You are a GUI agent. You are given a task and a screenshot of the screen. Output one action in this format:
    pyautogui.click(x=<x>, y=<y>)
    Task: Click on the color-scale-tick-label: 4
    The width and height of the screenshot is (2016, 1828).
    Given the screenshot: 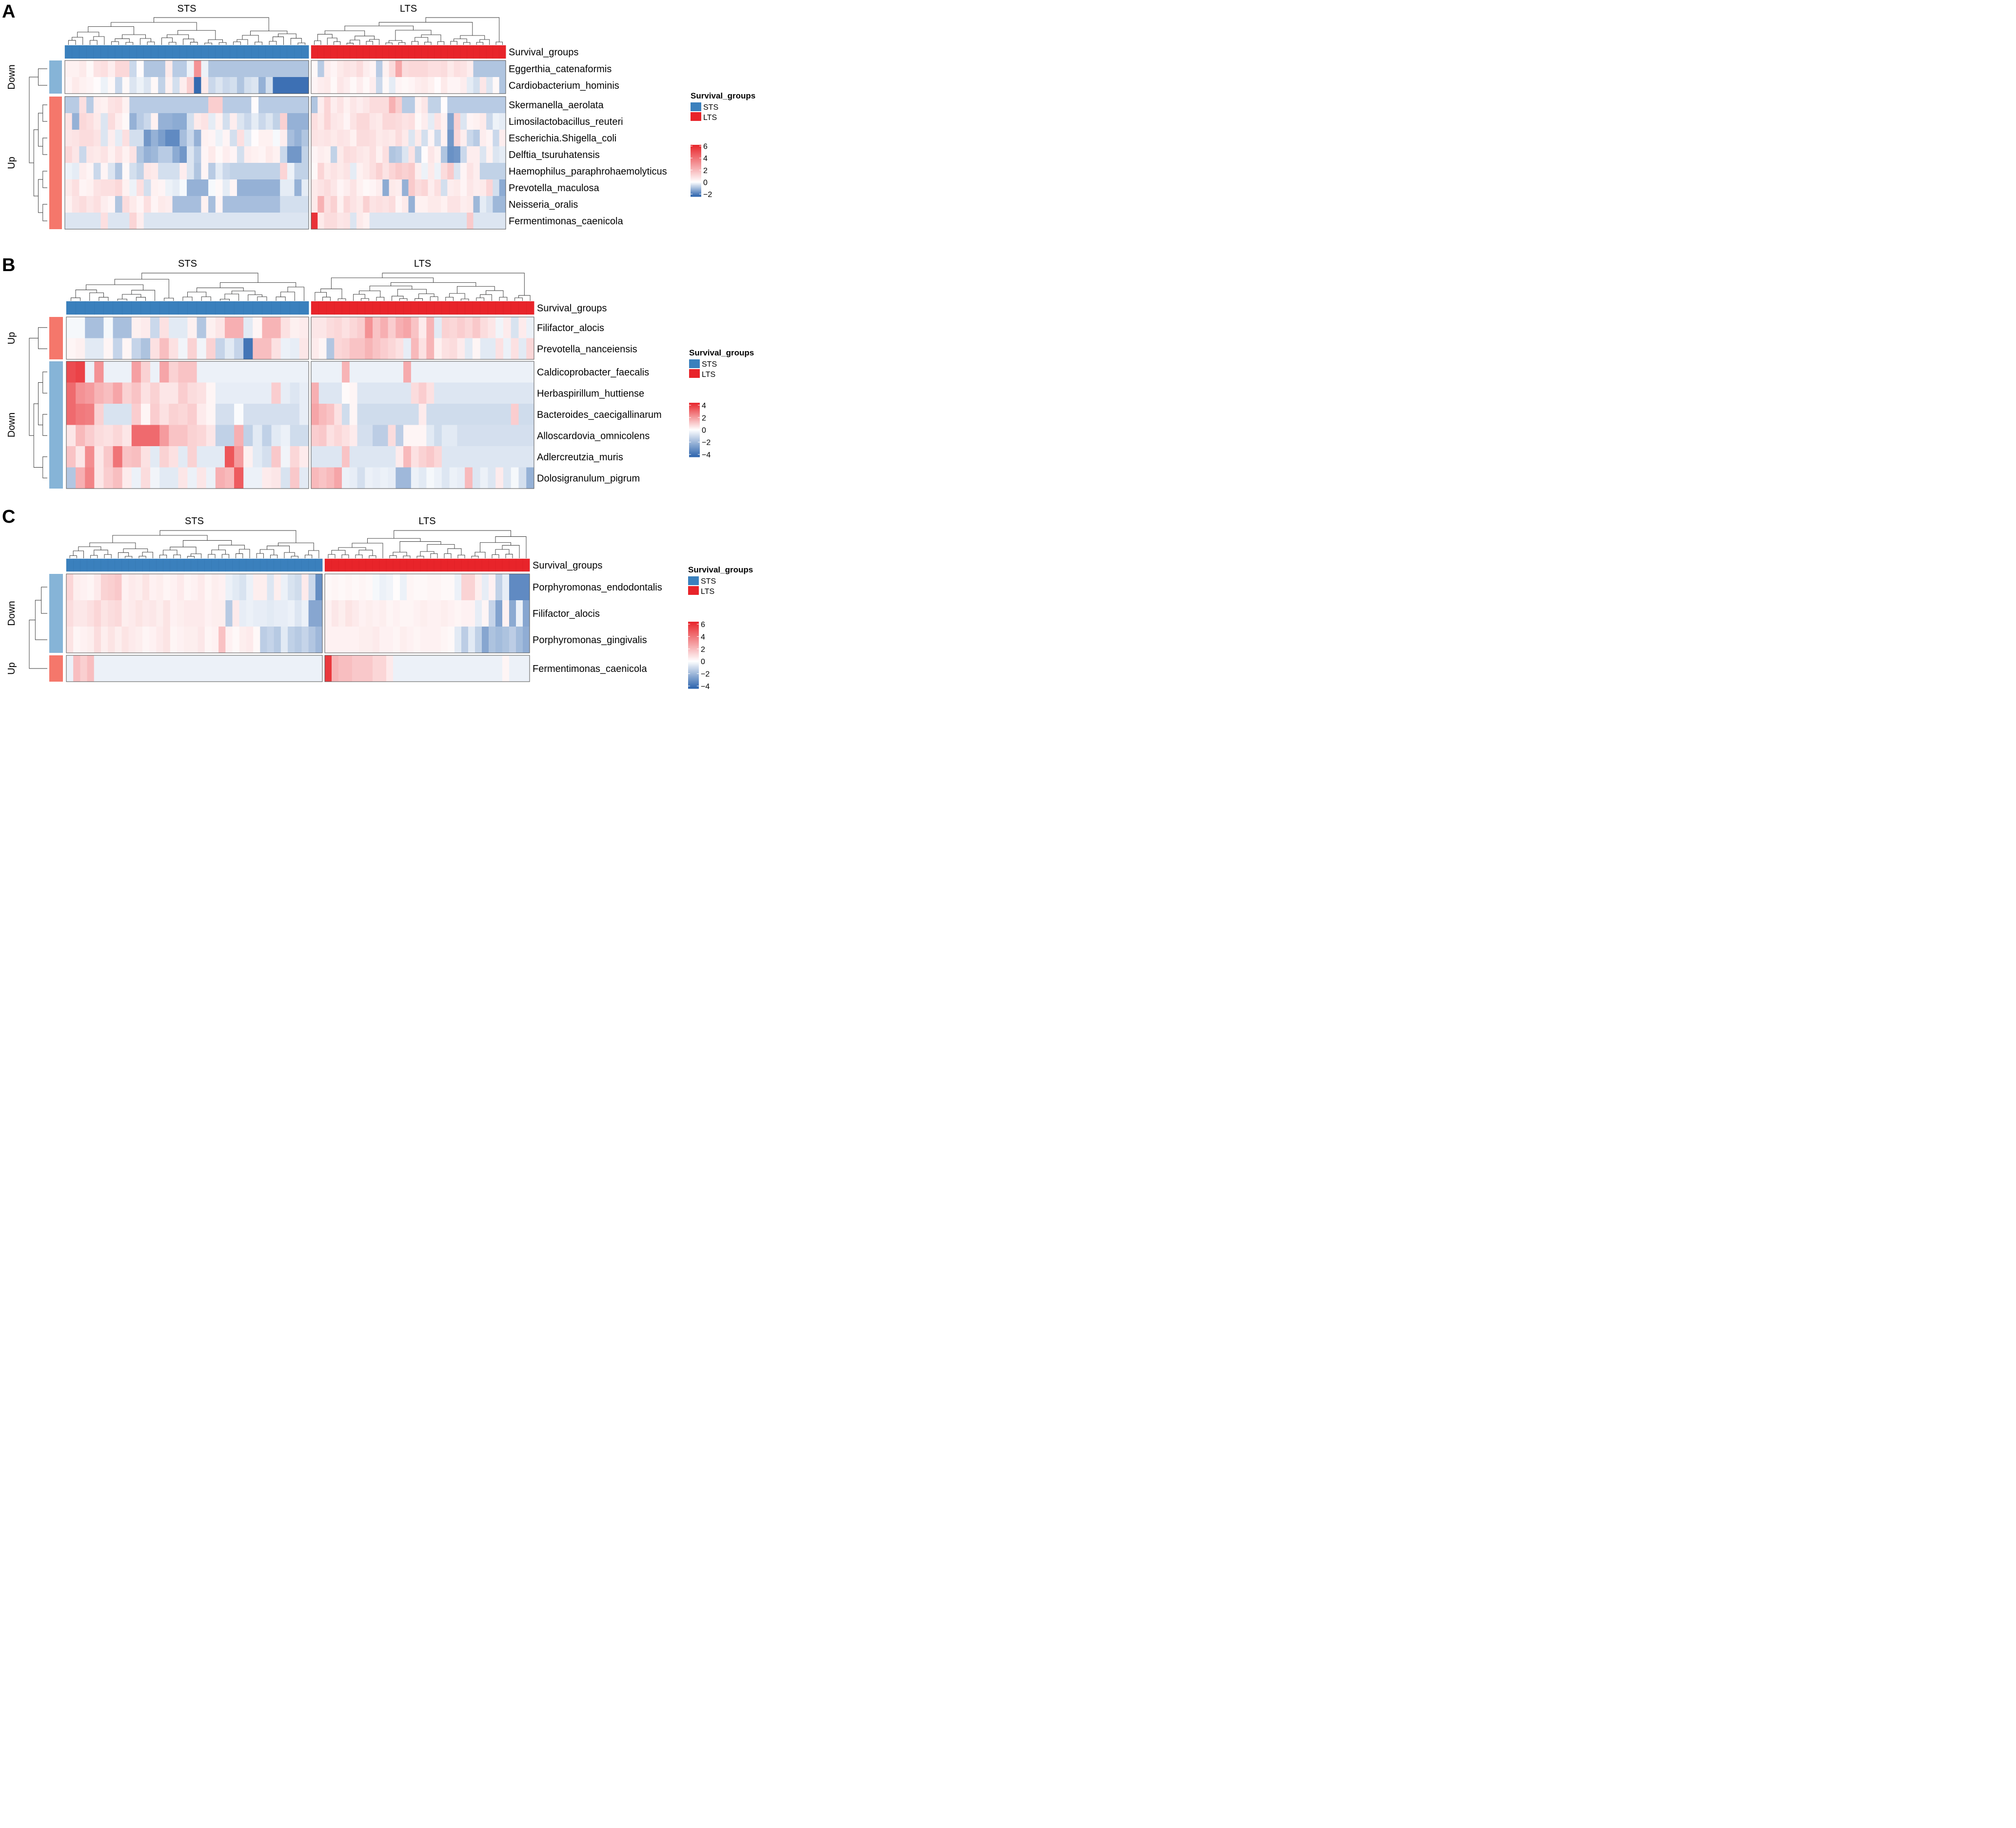 What is the action you would take?
    pyautogui.click(x=703, y=637)
    